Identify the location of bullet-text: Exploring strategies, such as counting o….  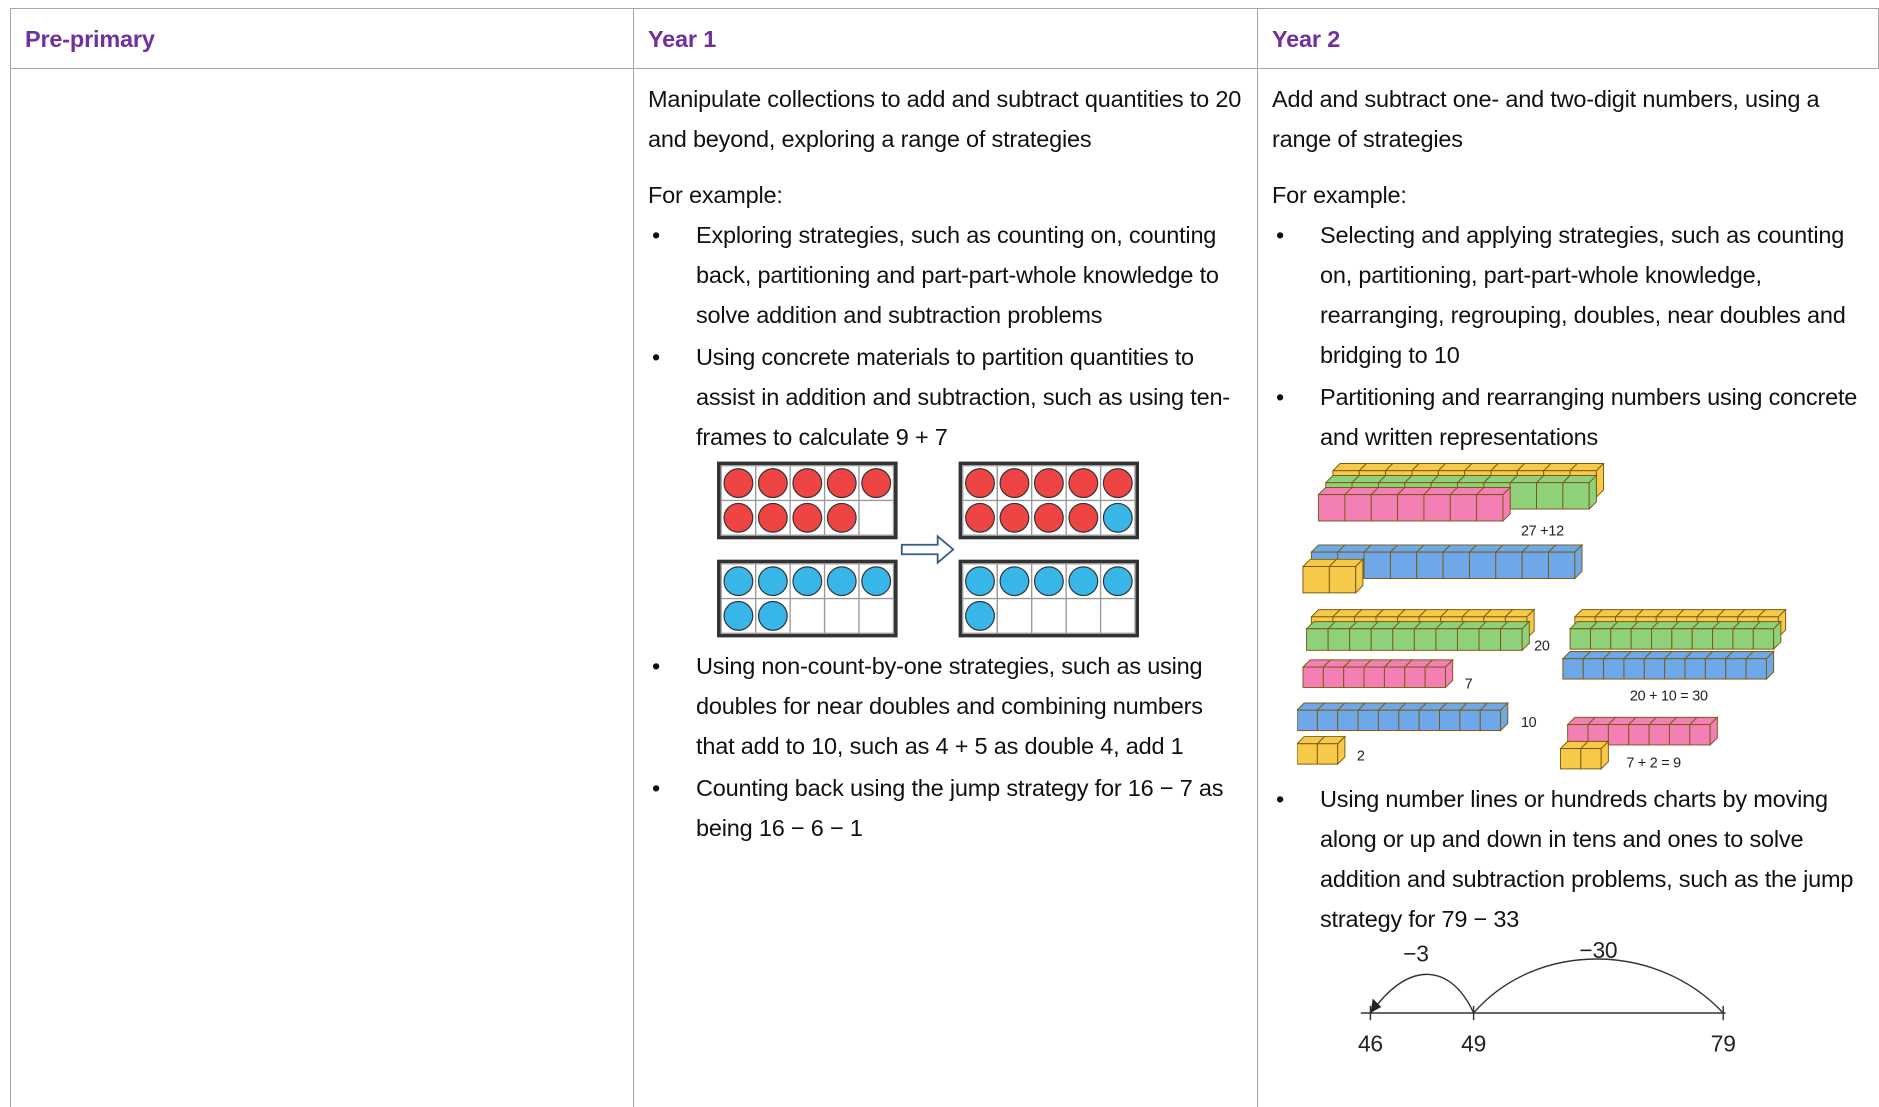
(957, 275).